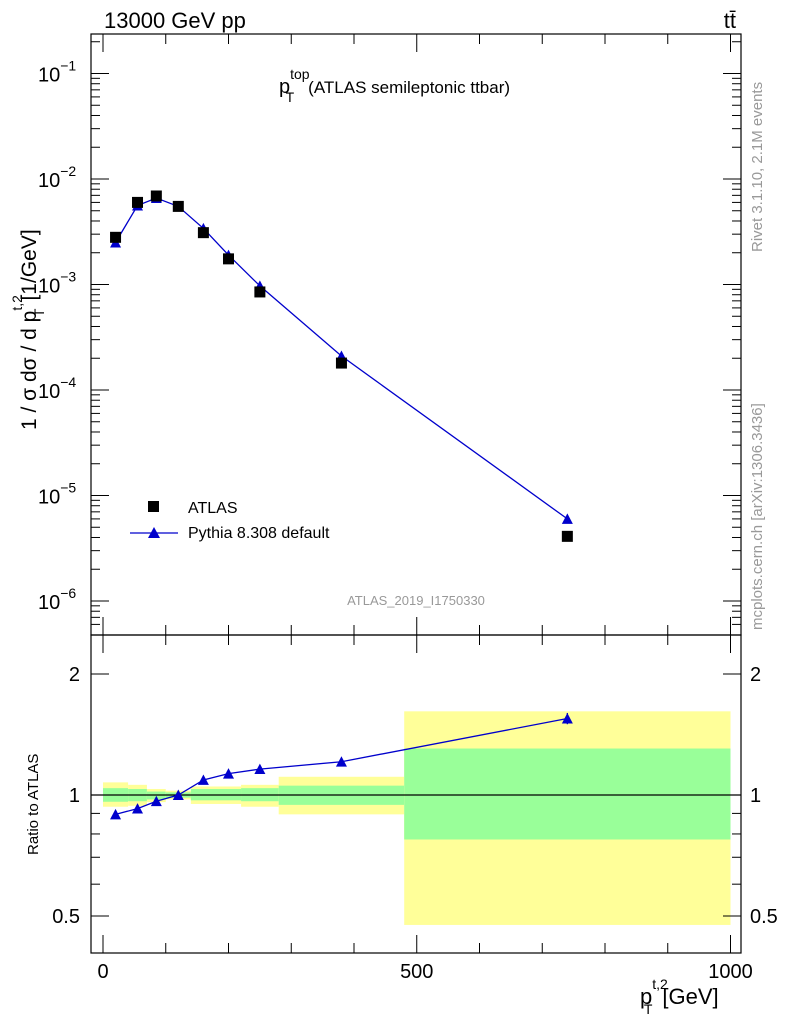 The width and height of the screenshot is (786, 1024). What do you see at coordinates (416, 972) in the screenshot?
I see `x-tick-label: 500` at bounding box center [416, 972].